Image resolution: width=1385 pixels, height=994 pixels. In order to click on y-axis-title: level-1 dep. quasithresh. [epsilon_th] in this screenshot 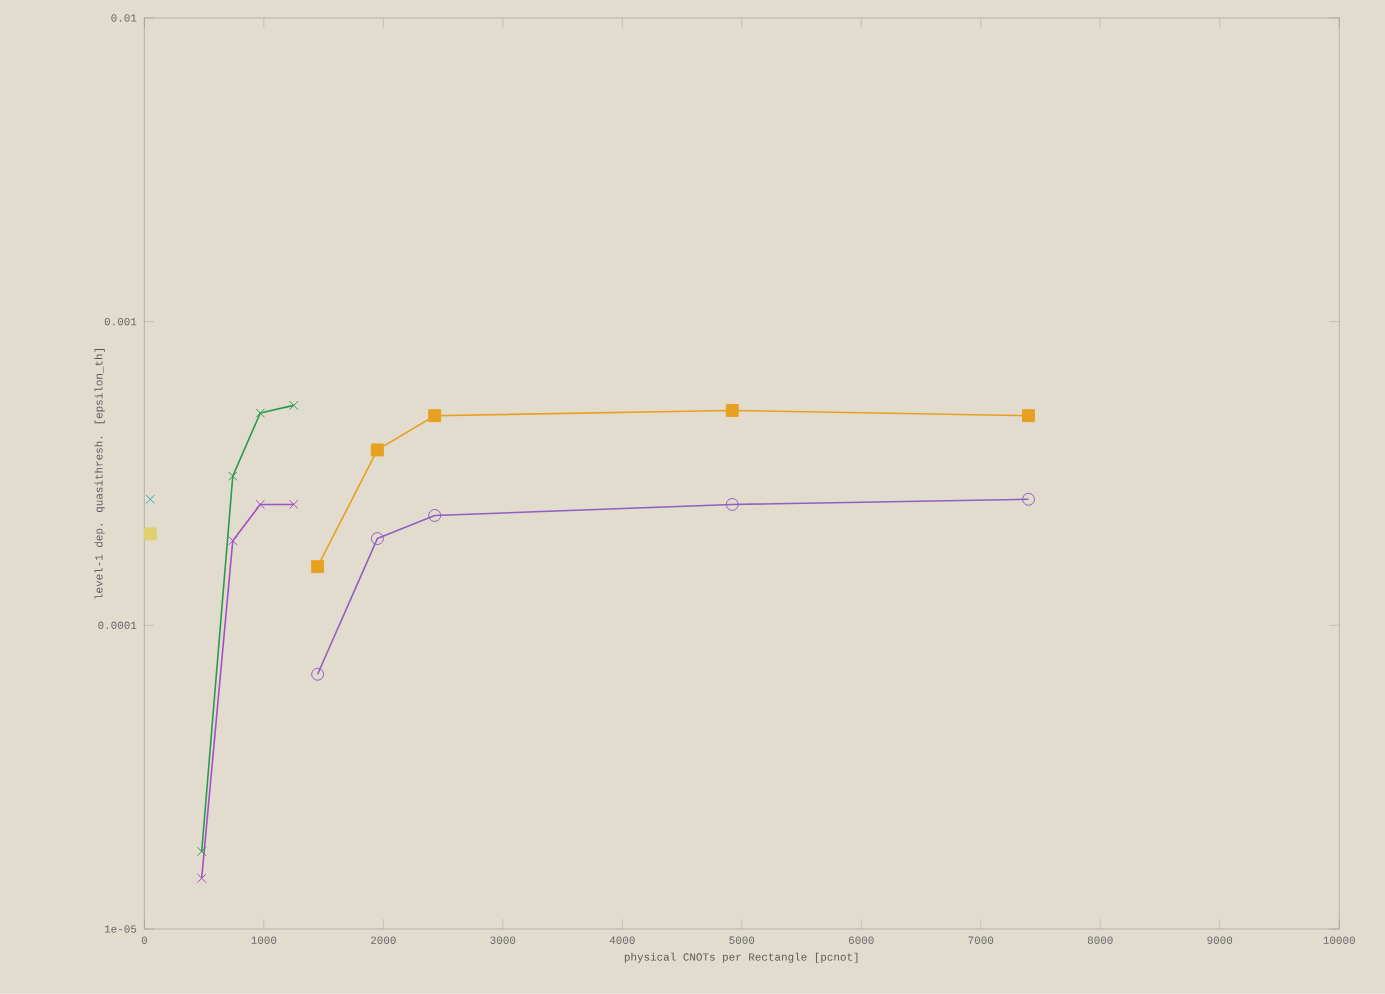, I will do `click(99, 474)`.